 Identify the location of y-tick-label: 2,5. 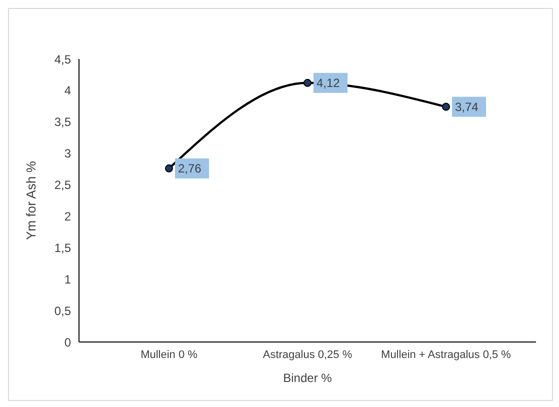
(63, 185).